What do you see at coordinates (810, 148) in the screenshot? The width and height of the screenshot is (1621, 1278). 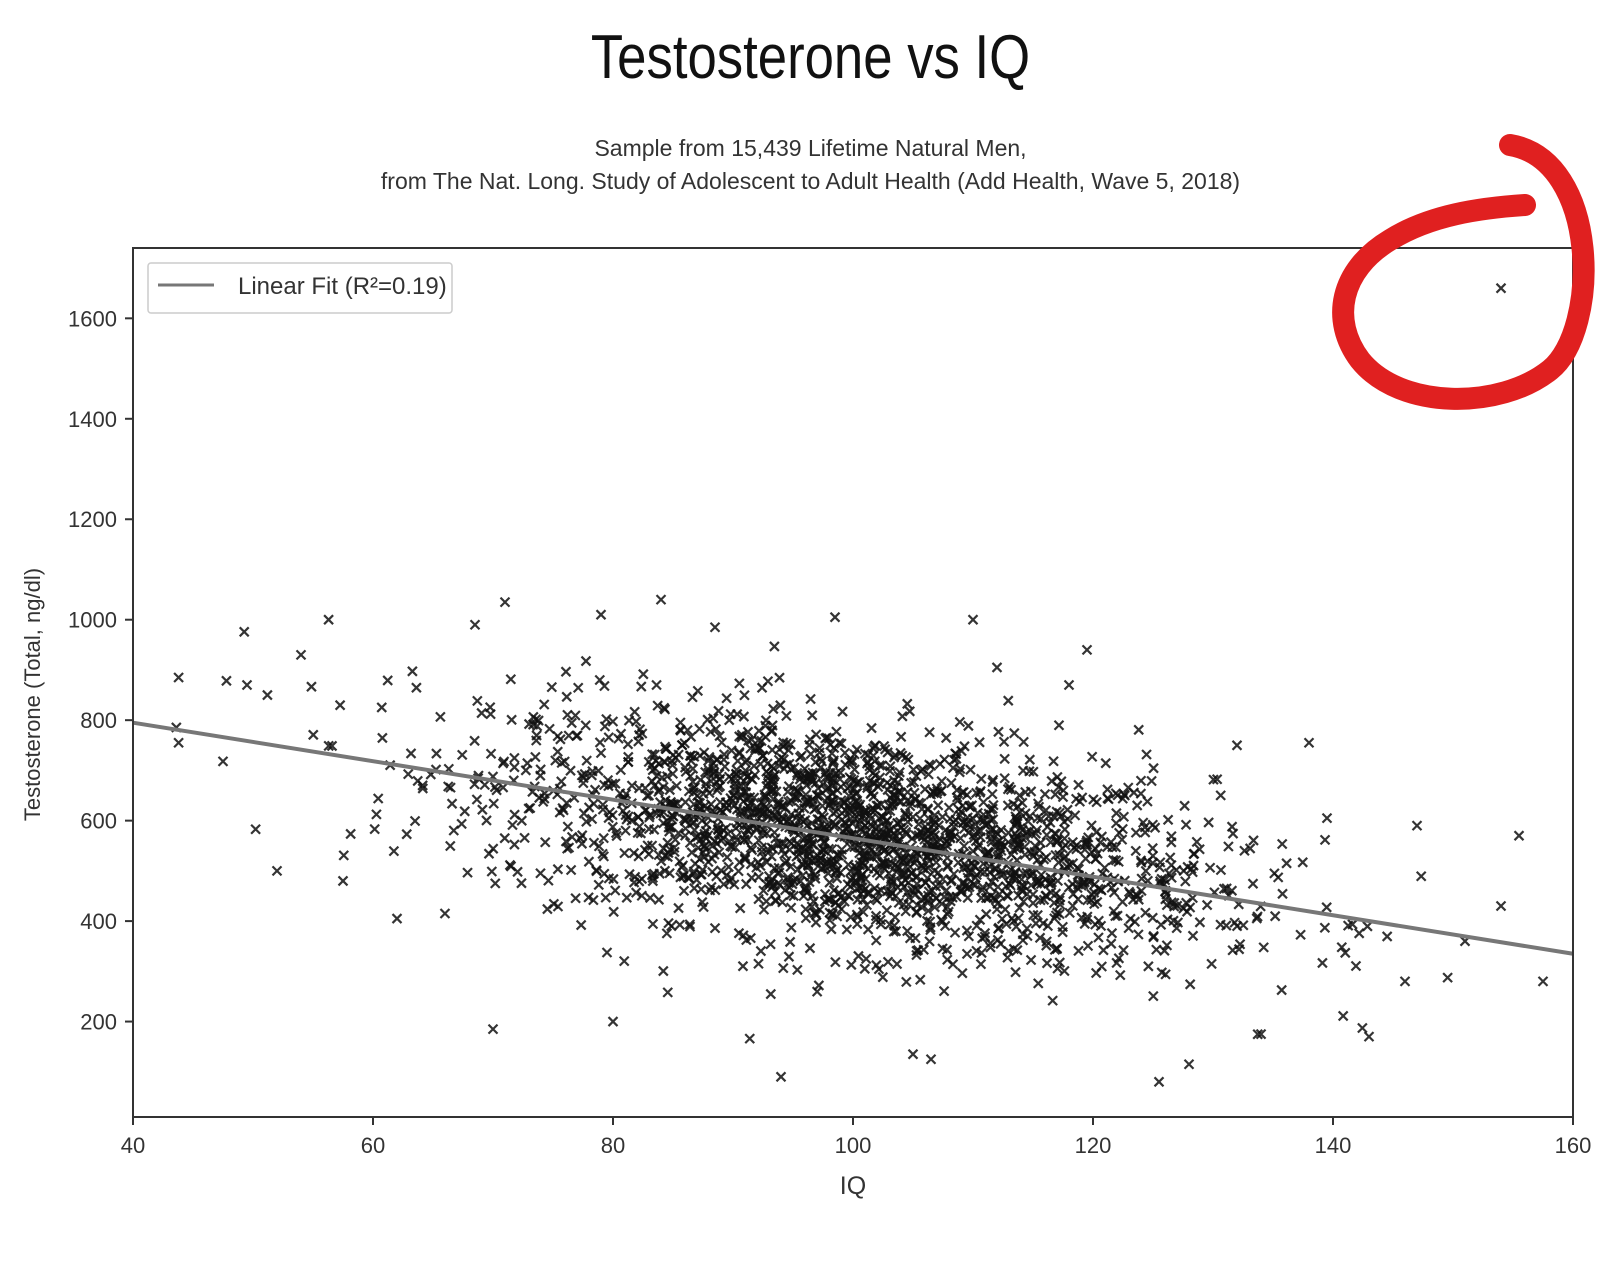 I see `subtitle-line-1: Sample from 15,439 Lifetime Natural Men,` at bounding box center [810, 148].